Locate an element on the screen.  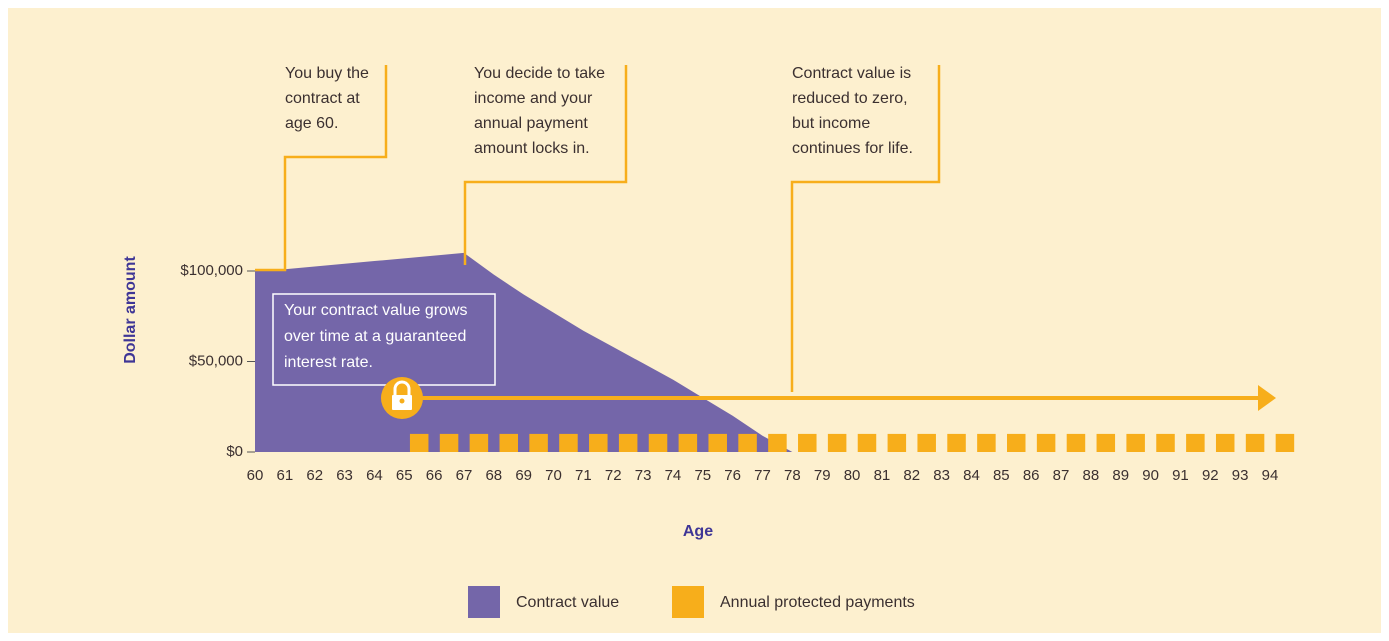
x-tick-label: 71 is located at coordinates (583, 475).